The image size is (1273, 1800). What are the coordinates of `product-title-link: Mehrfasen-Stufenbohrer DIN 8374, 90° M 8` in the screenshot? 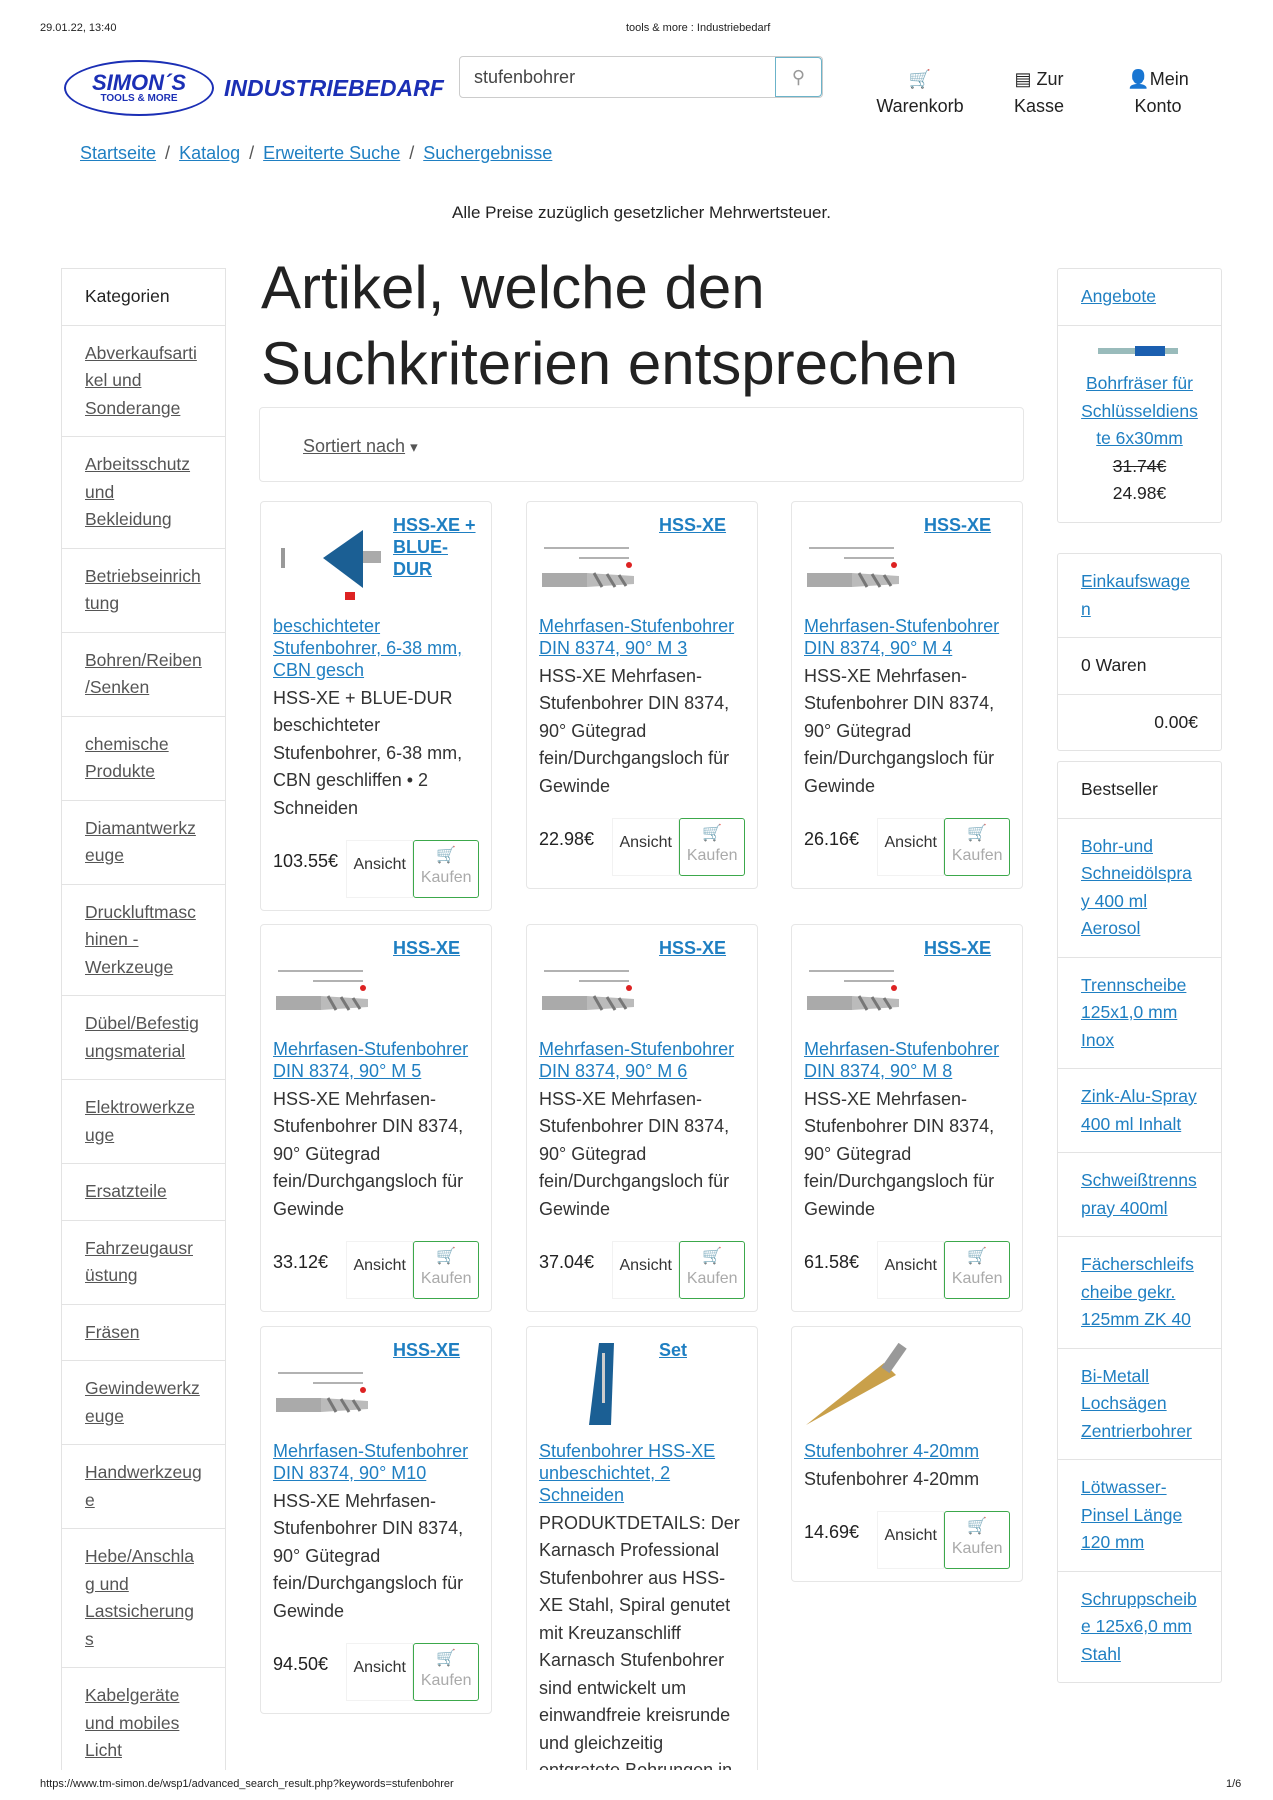 It's located at (902, 1059).